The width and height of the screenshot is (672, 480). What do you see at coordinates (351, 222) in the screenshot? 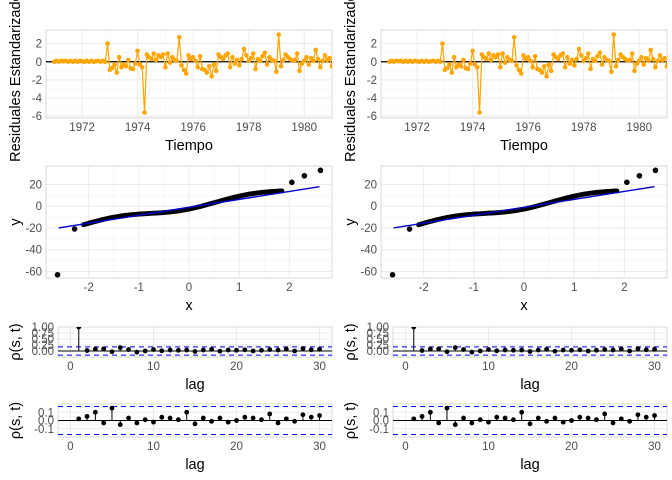
I see `y-axis-title: y` at bounding box center [351, 222].